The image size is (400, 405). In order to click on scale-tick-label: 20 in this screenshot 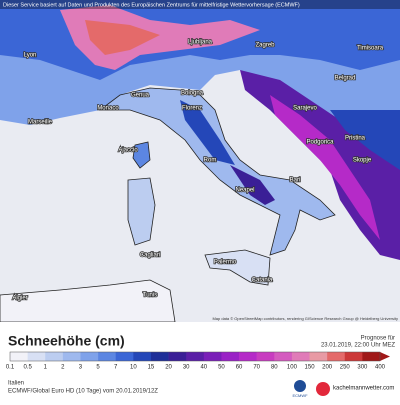, I will do `click(168, 368)`.